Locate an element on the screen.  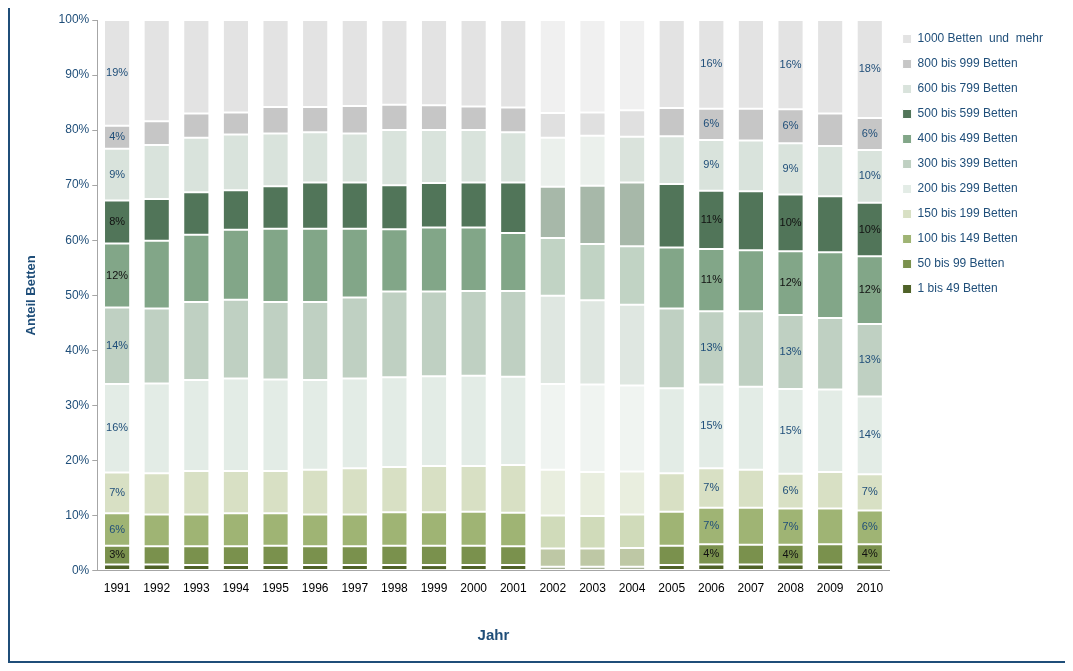
legend-label: 1000 Betten und mehr is located at coordinates (980, 38).